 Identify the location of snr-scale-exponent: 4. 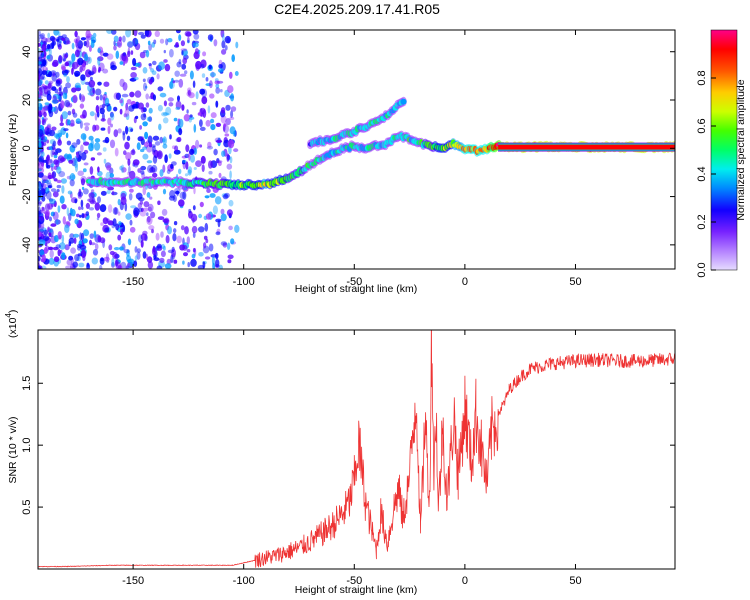
(8, 315).